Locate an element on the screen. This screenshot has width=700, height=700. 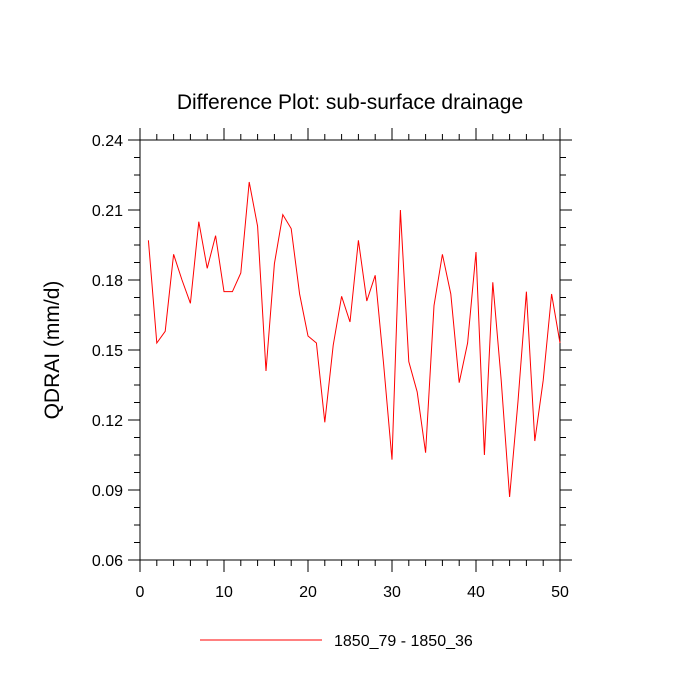
y-tick-label: 0.15 is located at coordinates (107, 351).